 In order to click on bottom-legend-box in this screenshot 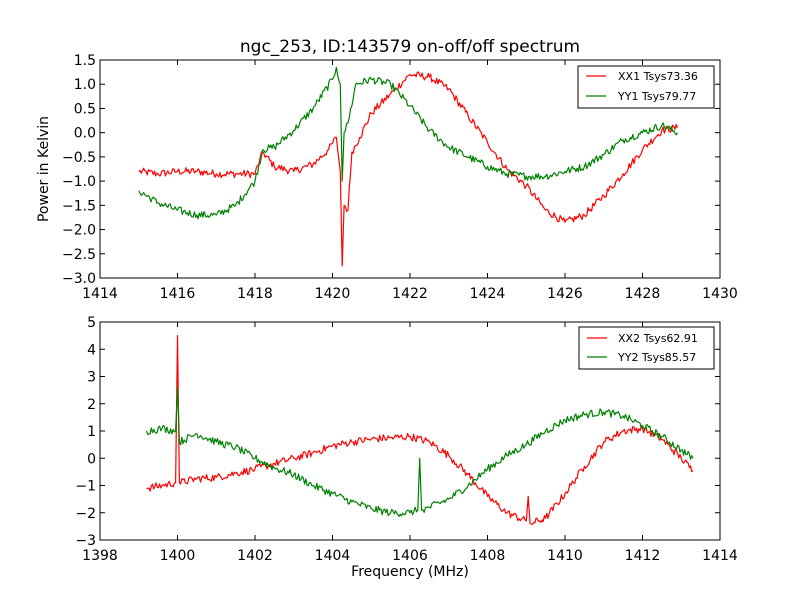, I will do `click(646, 348)`.